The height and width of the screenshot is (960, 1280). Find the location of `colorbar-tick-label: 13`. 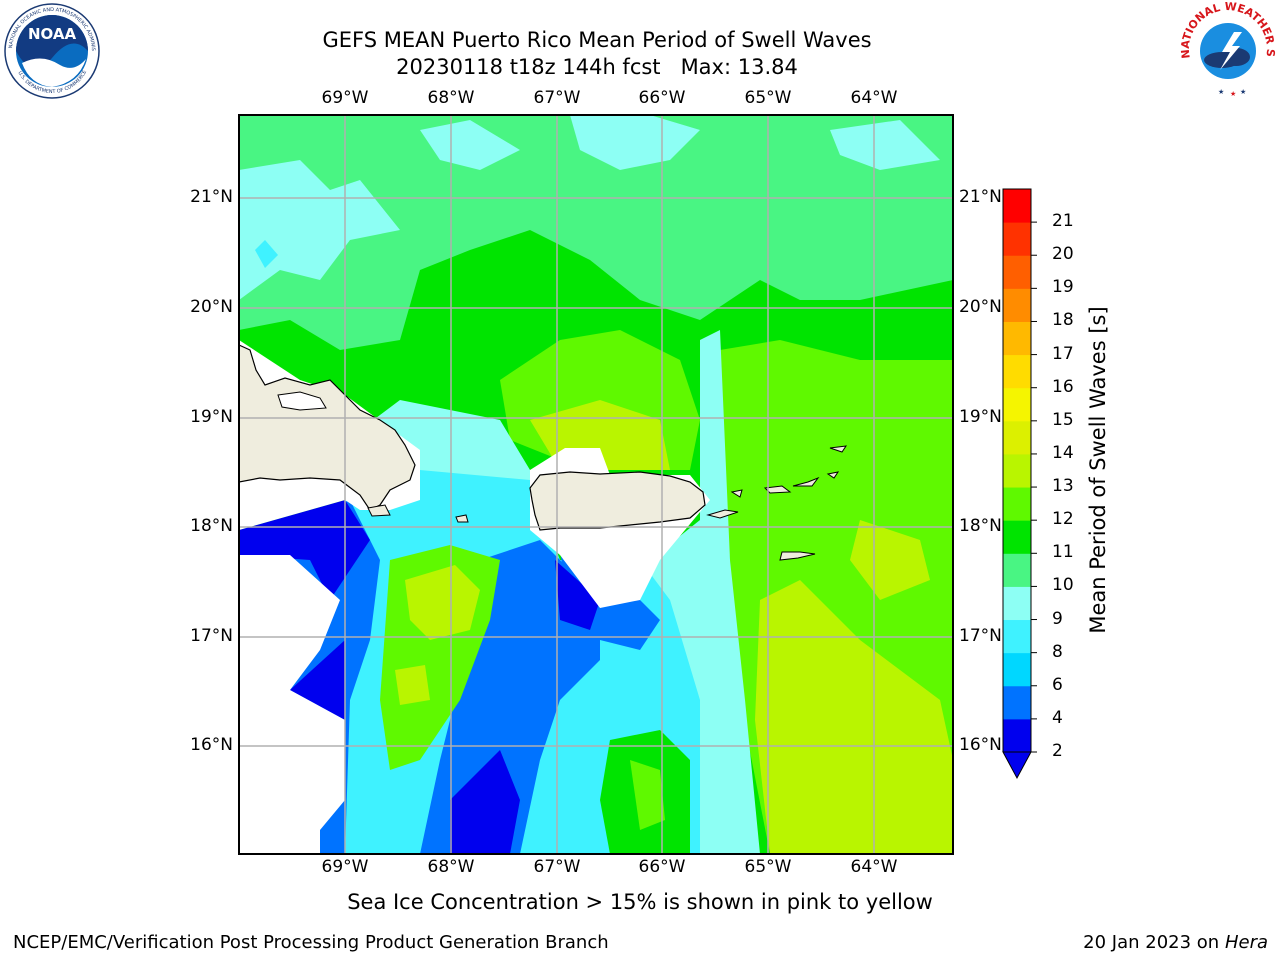

colorbar-tick-label: 13 is located at coordinates (1063, 486).